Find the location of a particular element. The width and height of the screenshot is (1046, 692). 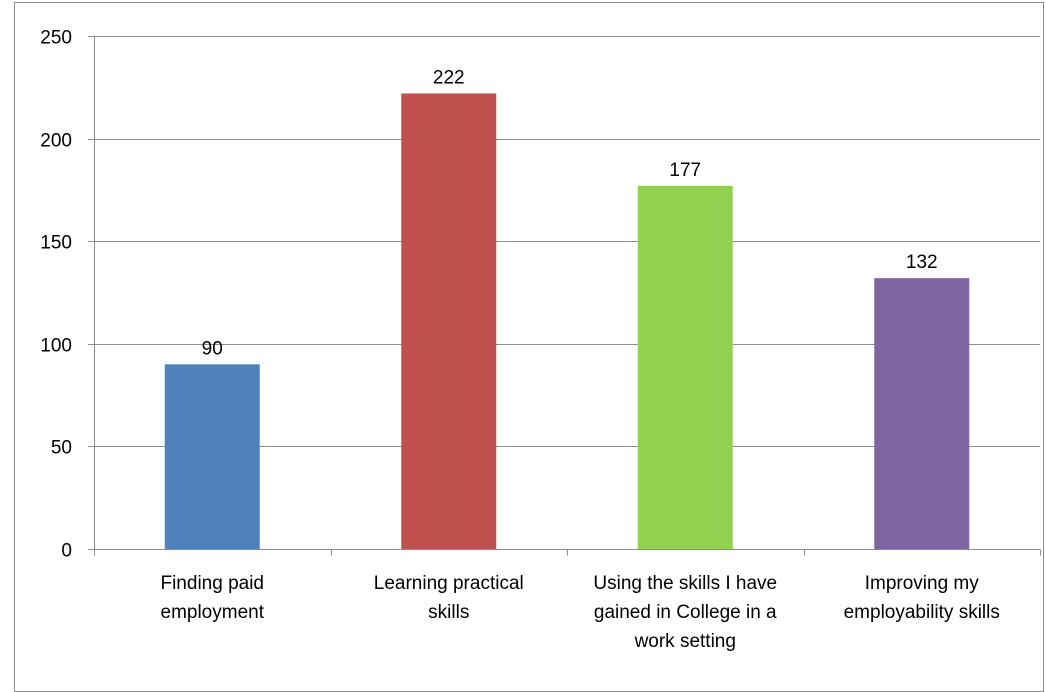

data-label-3: 177 is located at coordinates (685, 170).